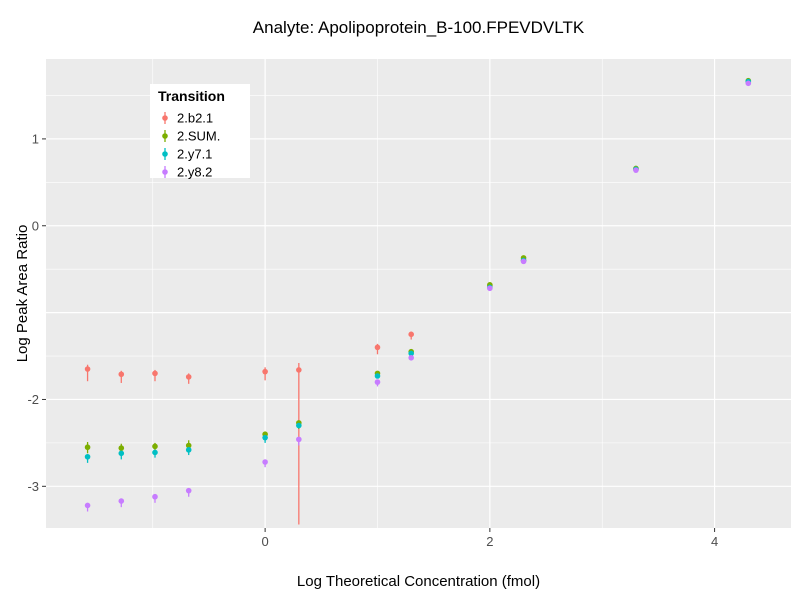 The image size is (800, 600). I want to click on legend-title: Transition, so click(191, 96).